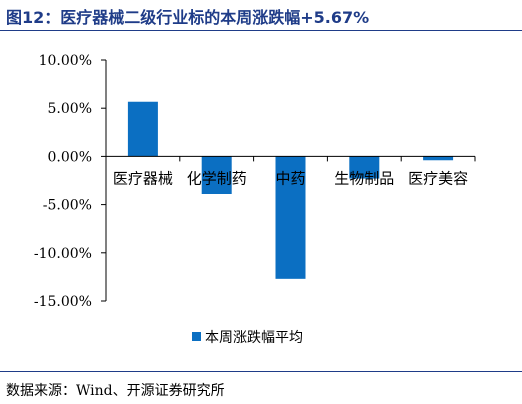 Image resolution: width=522 pixels, height=404 pixels. Describe the element at coordinates (217, 178) in the screenshot. I see `category-label: 化学制药` at that location.